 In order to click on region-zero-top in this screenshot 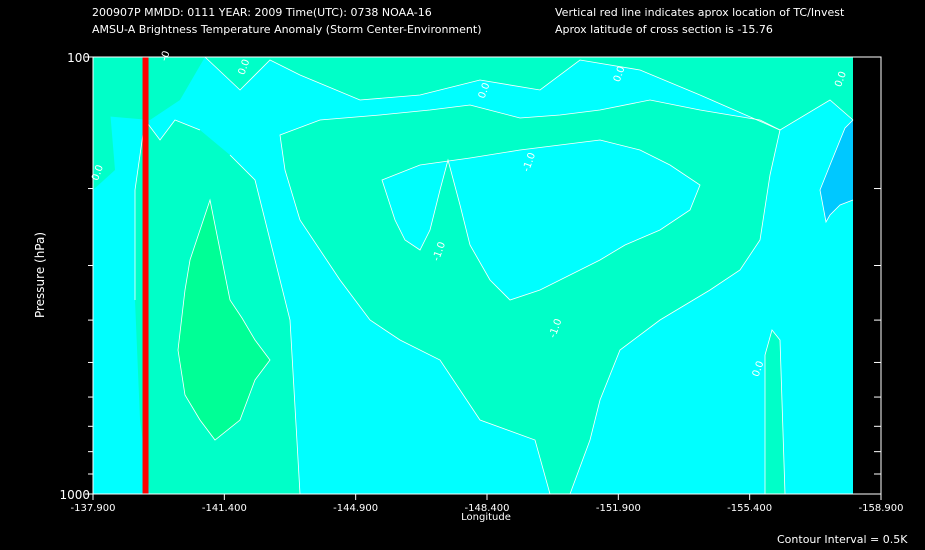, I will do `click(473, 93)`.